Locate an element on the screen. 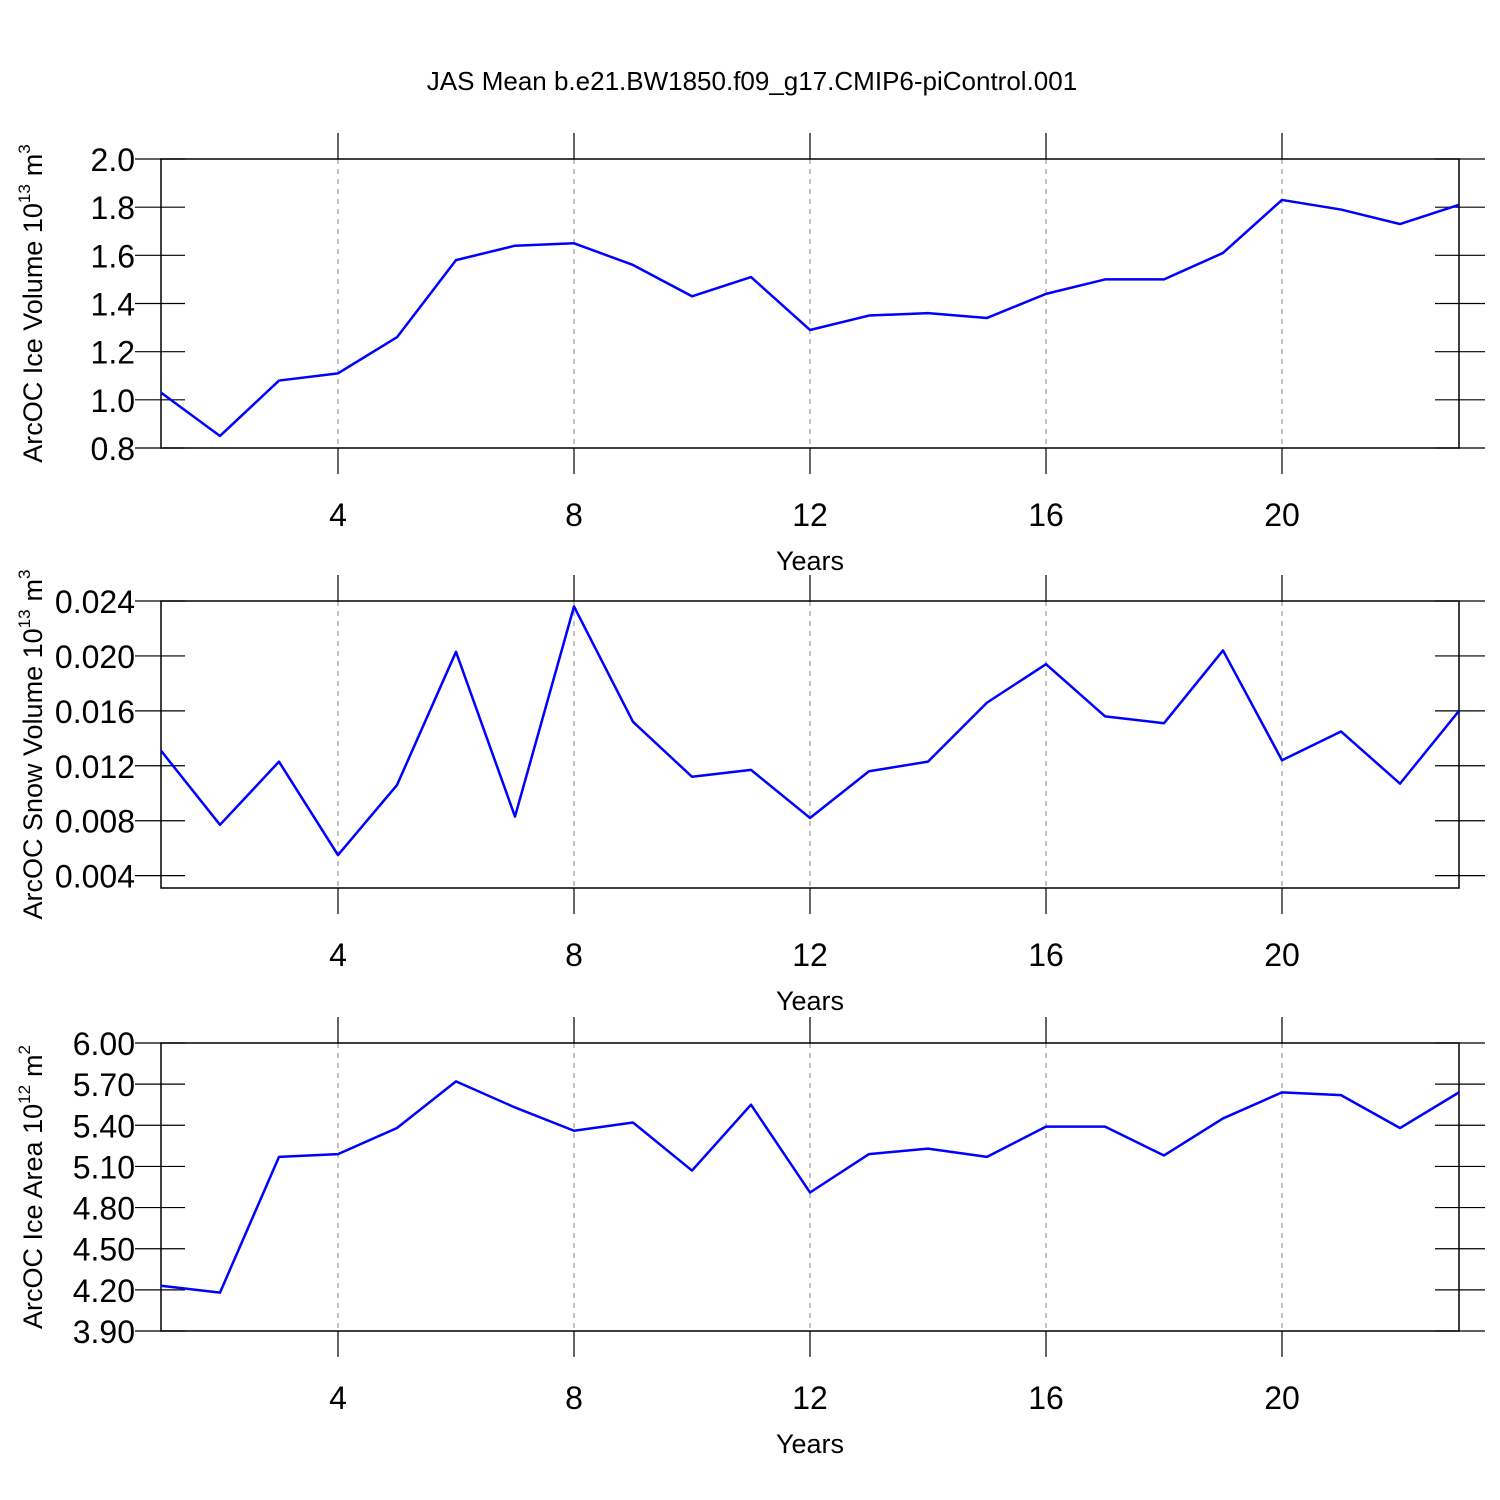 Image resolution: width=1500 pixels, height=1500 pixels. y-tick-label: 0.004 is located at coordinates (95, 877).